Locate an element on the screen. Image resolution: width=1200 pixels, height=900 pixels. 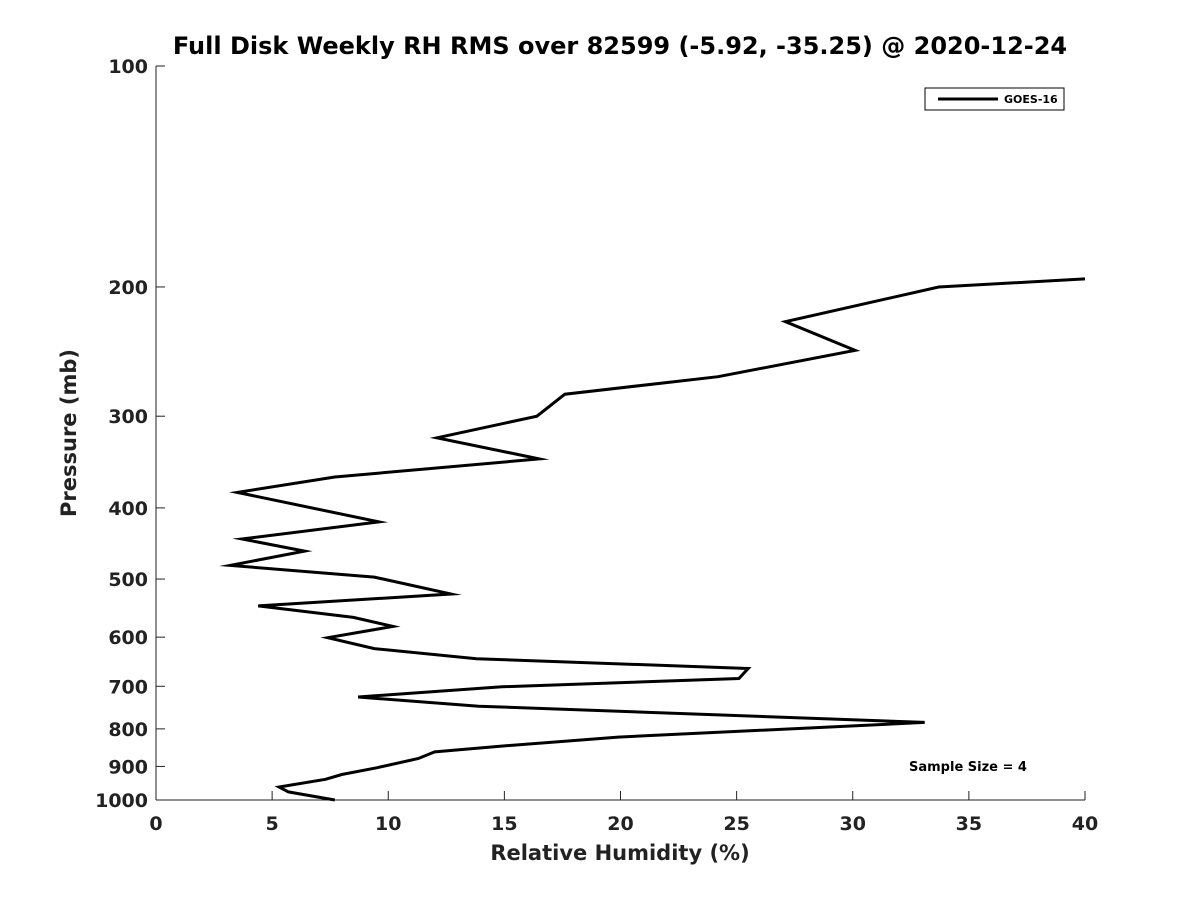
y-tick-label: 1000 is located at coordinates (121, 801).